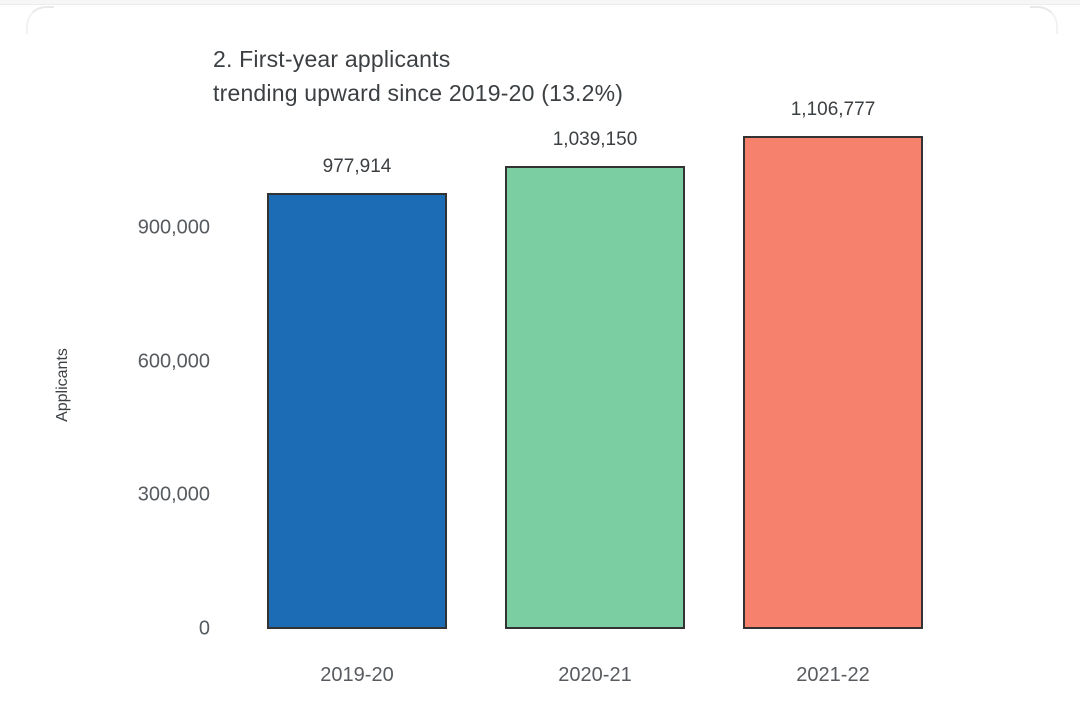 The width and height of the screenshot is (1080, 716). I want to click on chart-title-line1: 2. First-year applicants, so click(332, 59).